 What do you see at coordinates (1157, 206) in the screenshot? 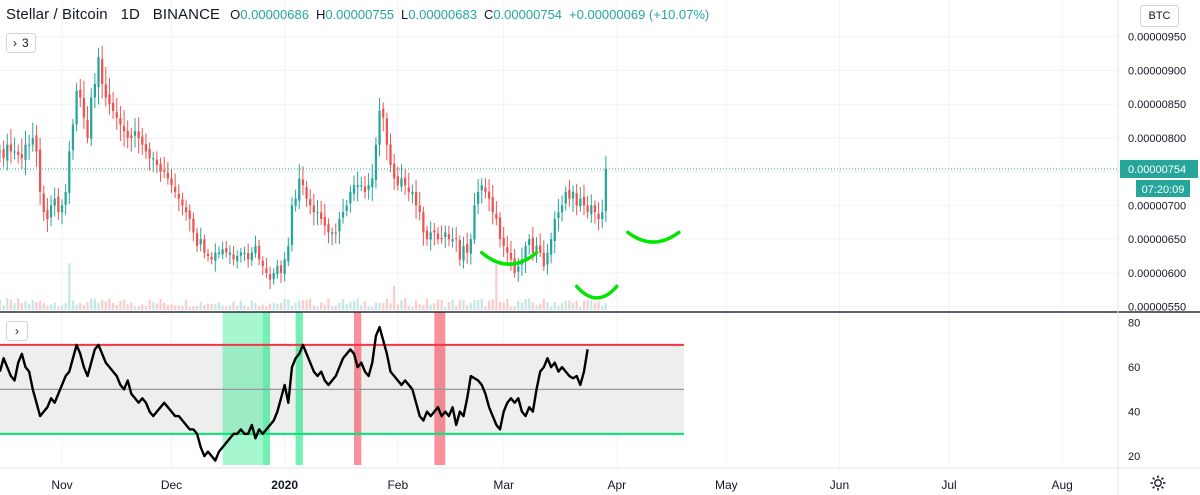
I see `y-tick-label: 0.00000700` at bounding box center [1157, 206].